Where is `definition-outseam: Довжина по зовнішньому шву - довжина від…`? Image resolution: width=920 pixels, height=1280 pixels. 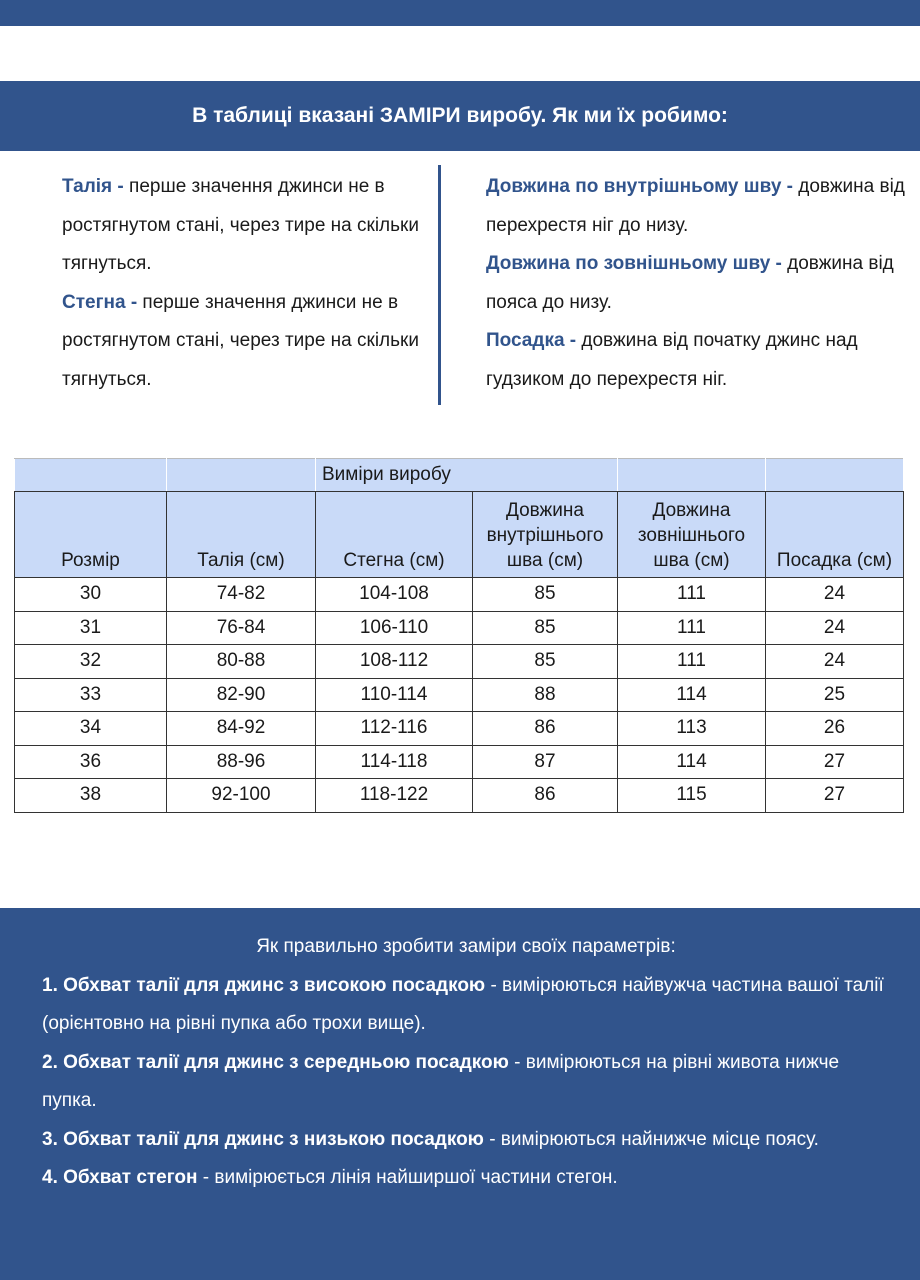
definition-outseam: Довжина по зовнішньому шву - довжина від… is located at coordinates (690, 283).